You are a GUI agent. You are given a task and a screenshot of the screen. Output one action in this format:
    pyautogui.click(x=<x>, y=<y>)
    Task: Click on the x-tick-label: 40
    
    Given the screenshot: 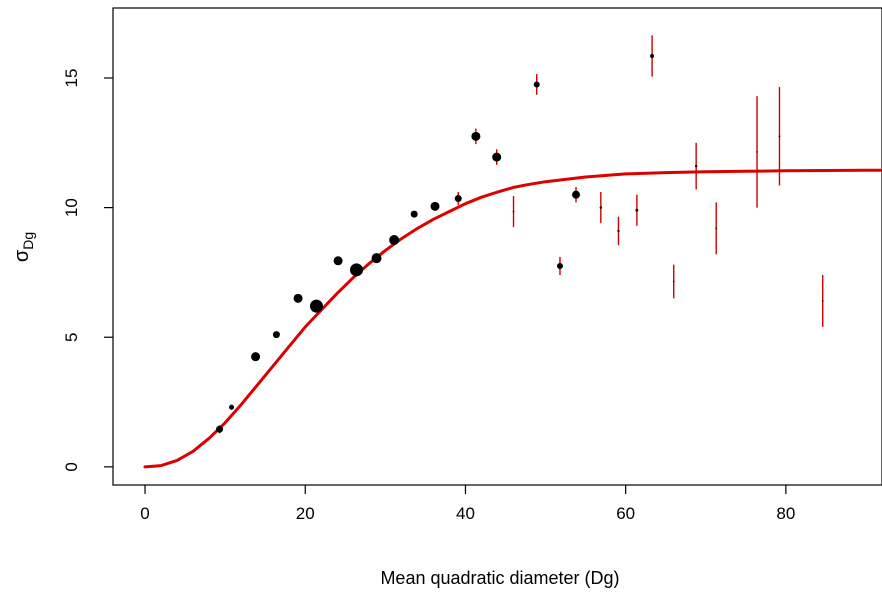 What is the action you would take?
    pyautogui.click(x=465, y=513)
    